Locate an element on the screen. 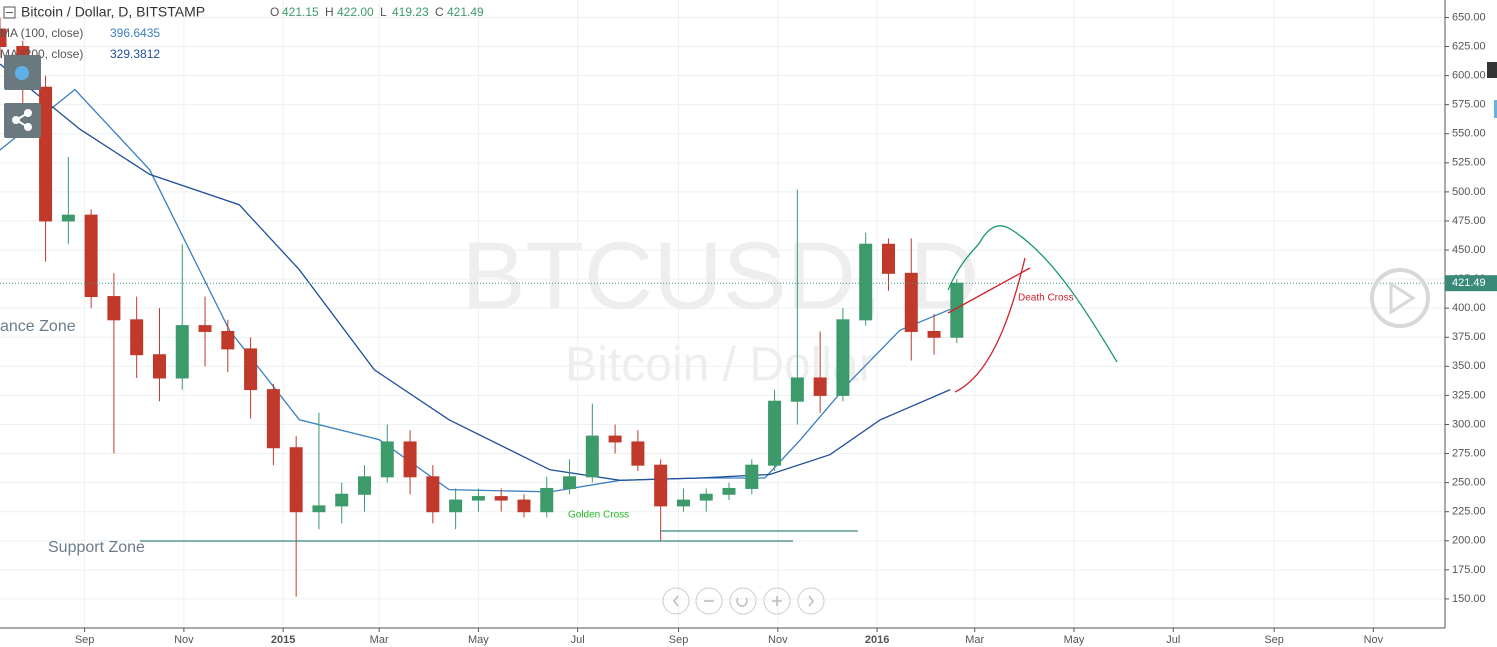 This screenshot has height=647, width=1497. y-tick-label: 325.00 is located at coordinates (1469, 395).